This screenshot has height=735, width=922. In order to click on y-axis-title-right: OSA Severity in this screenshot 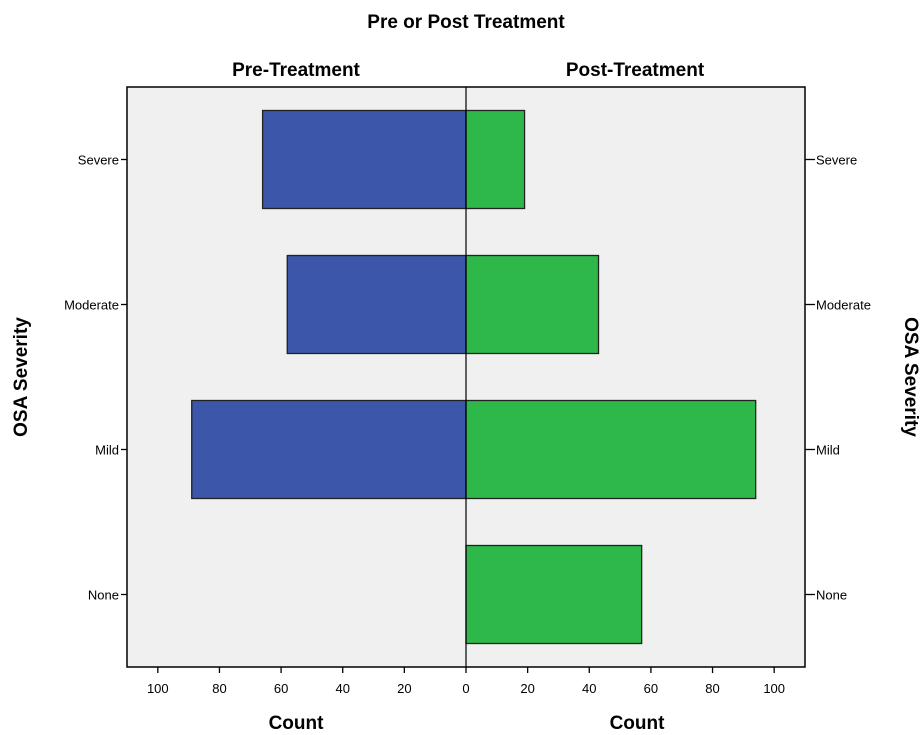, I will do `click(910, 377)`.